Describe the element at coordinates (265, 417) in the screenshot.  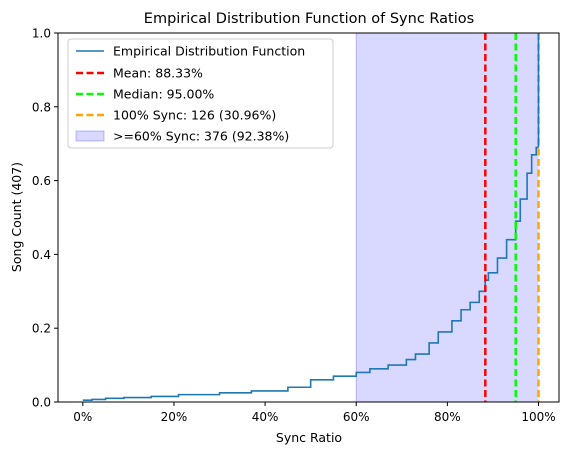
I see `x-tick-label: 40%` at that location.